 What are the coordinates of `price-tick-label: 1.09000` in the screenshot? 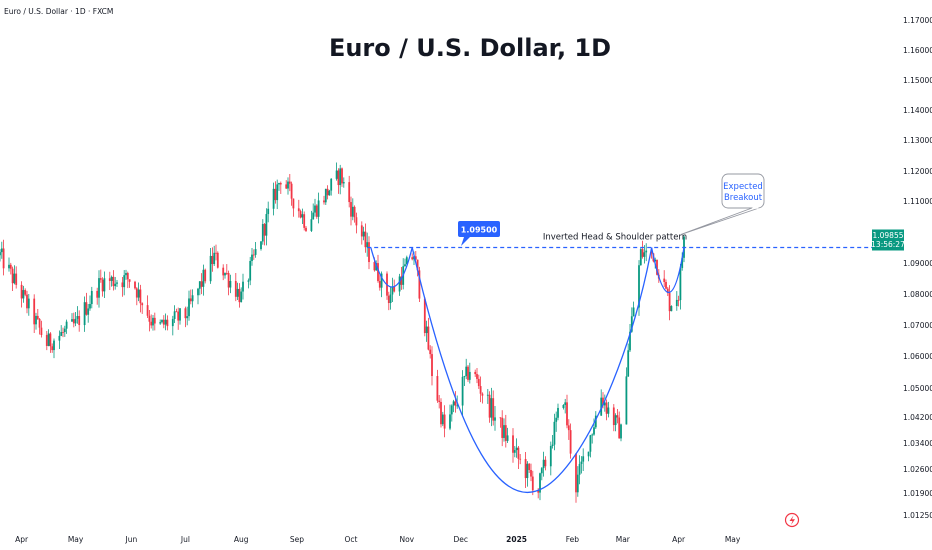 It's located at (917, 263).